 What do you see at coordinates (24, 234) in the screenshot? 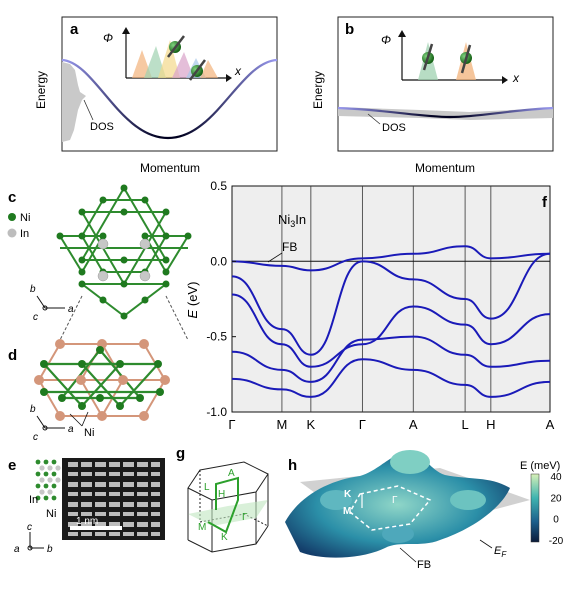
I see `legend-in: In` at bounding box center [24, 234].